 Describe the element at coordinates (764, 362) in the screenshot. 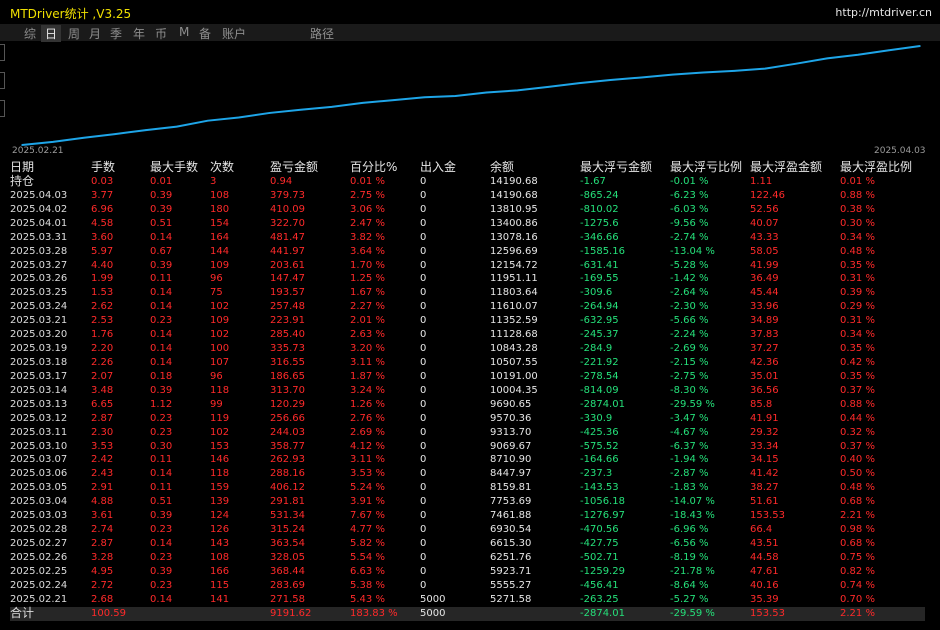

I see `table-cell: 42.36` at that location.